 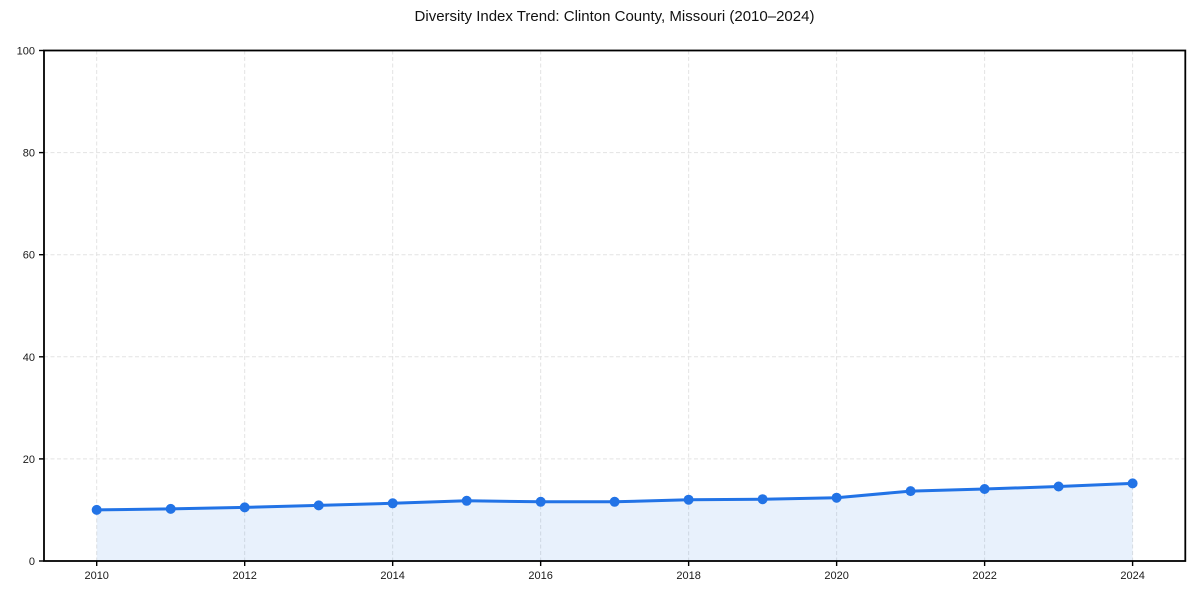 What do you see at coordinates (836, 576) in the screenshot?
I see `x-tick-label: 2020` at bounding box center [836, 576].